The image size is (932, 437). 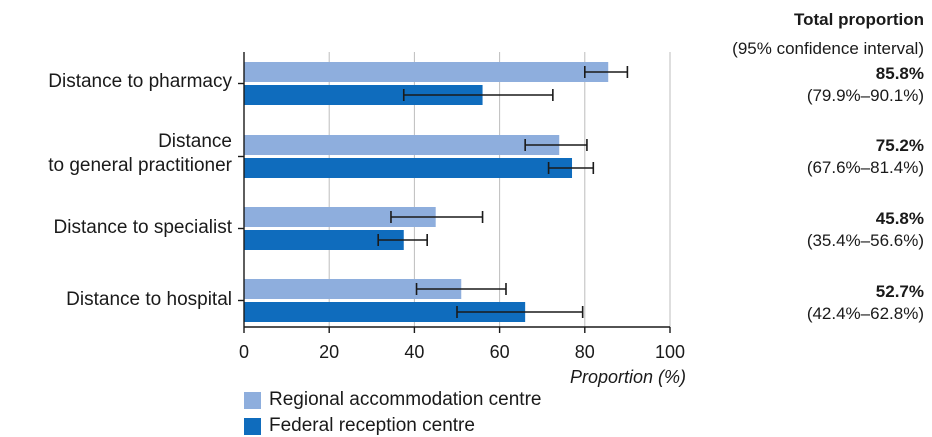 What do you see at coordinates (405, 399) in the screenshot?
I see `legend-label-regional: Regional accommodation centre` at bounding box center [405, 399].